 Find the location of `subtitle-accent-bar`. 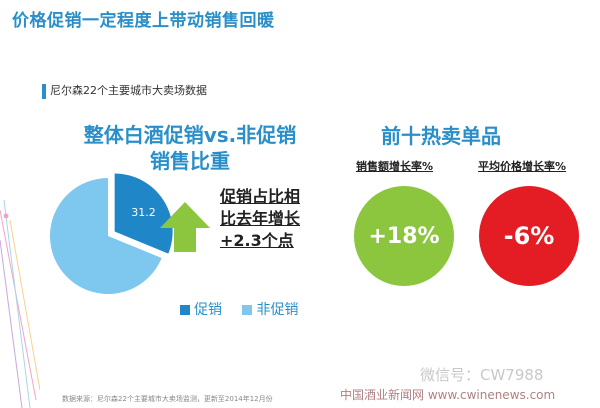

subtitle-accent-bar is located at coordinates (44, 91).